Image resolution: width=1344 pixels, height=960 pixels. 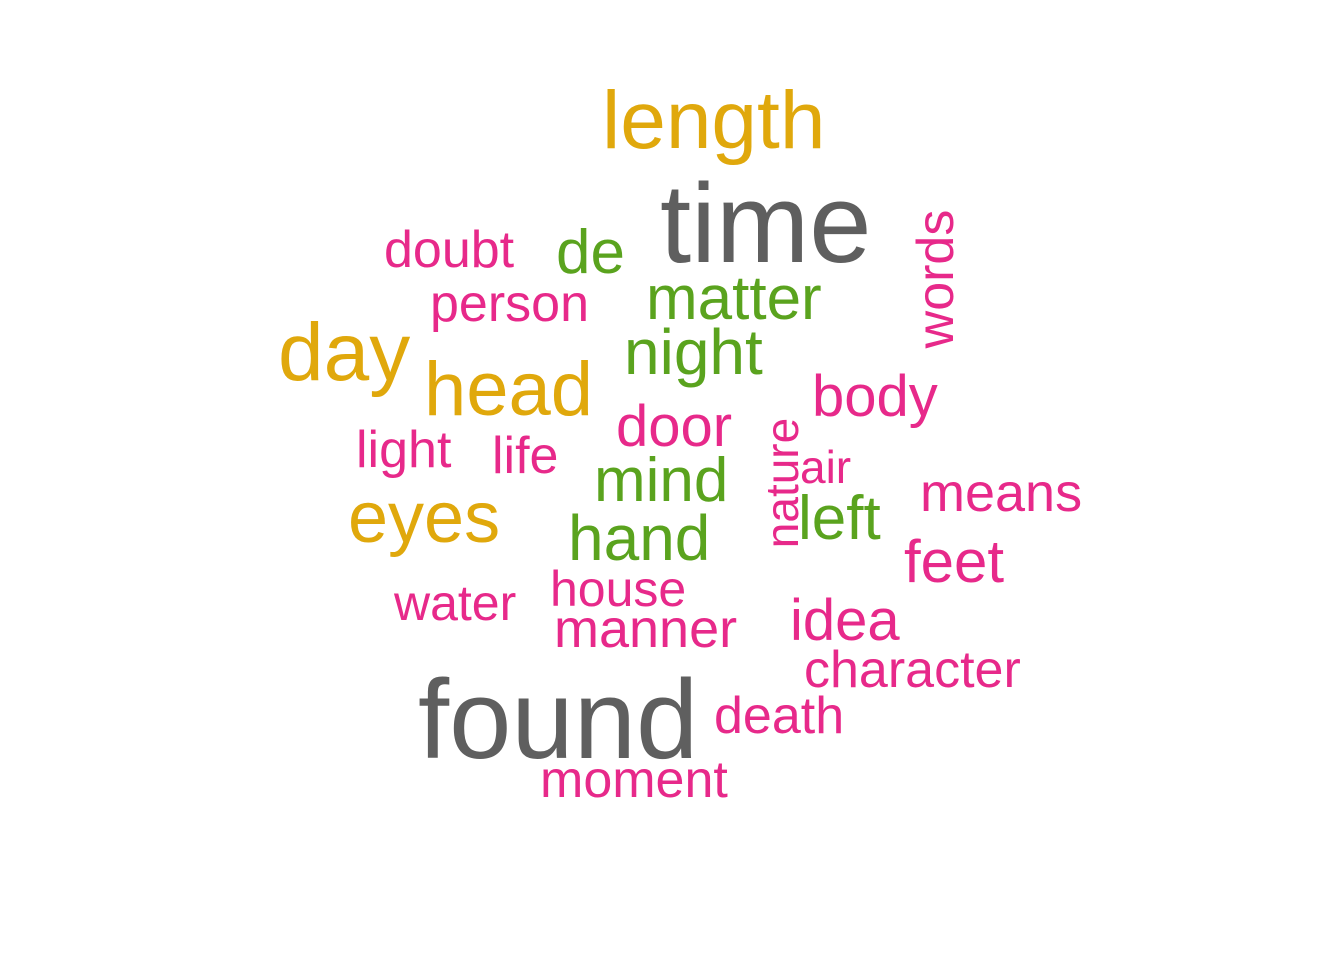 I want to click on word-character: character, so click(x=912, y=670).